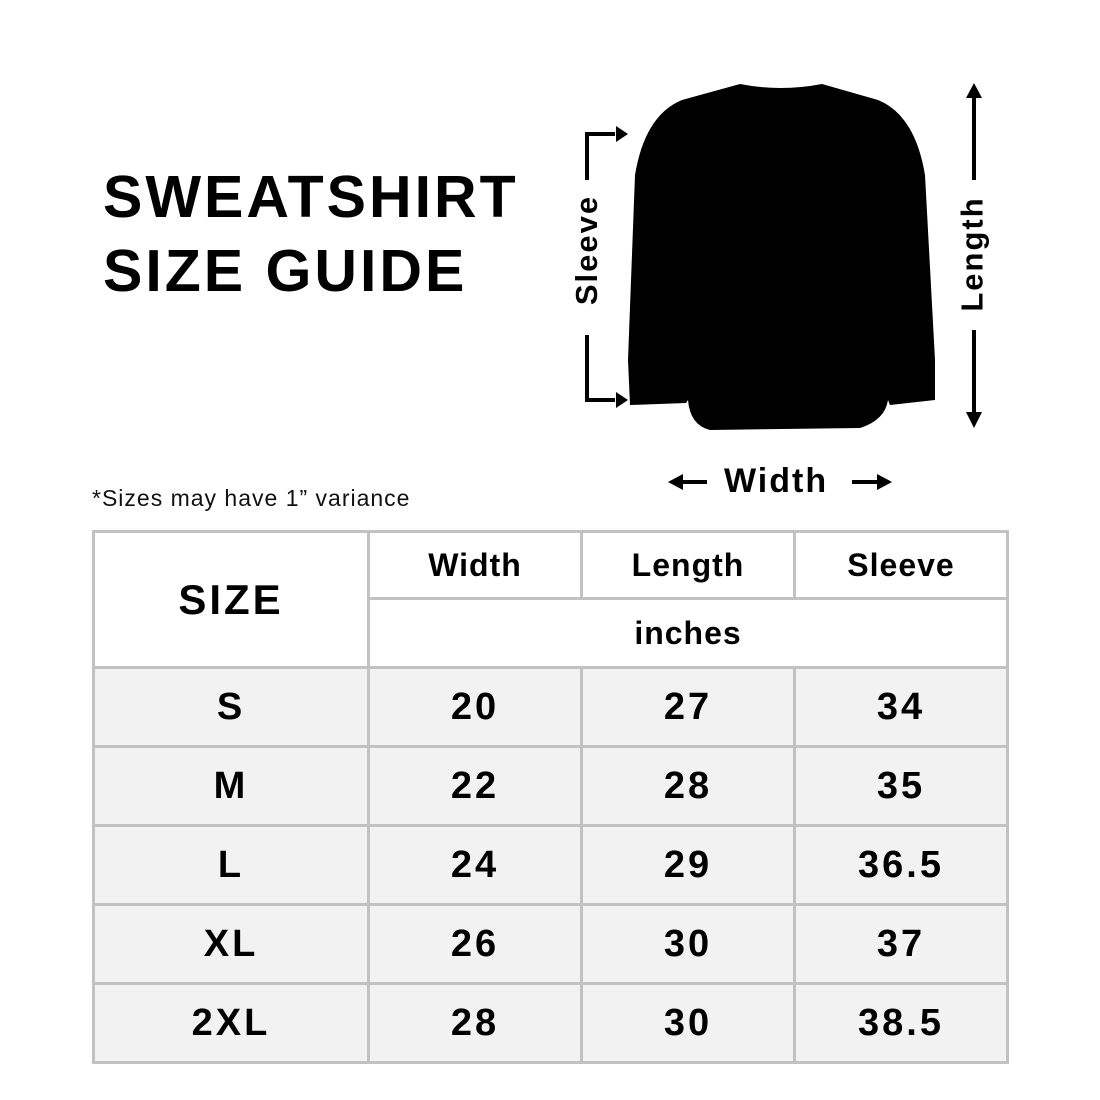 The width and height of the screenshot is (1100, 1100). Describe the element at coordinates (231, 707) in the screenshot. I see `size-cell: S` at that location.